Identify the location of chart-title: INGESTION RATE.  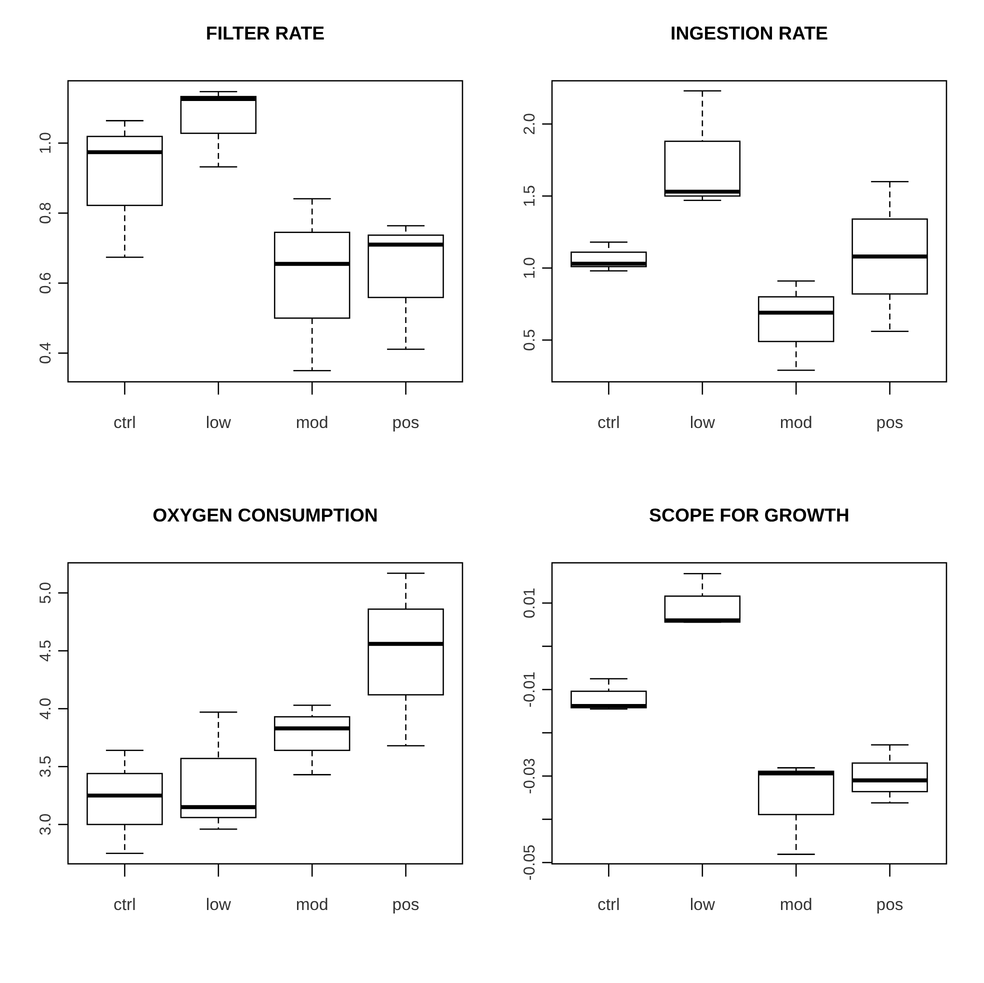
(749, 33).